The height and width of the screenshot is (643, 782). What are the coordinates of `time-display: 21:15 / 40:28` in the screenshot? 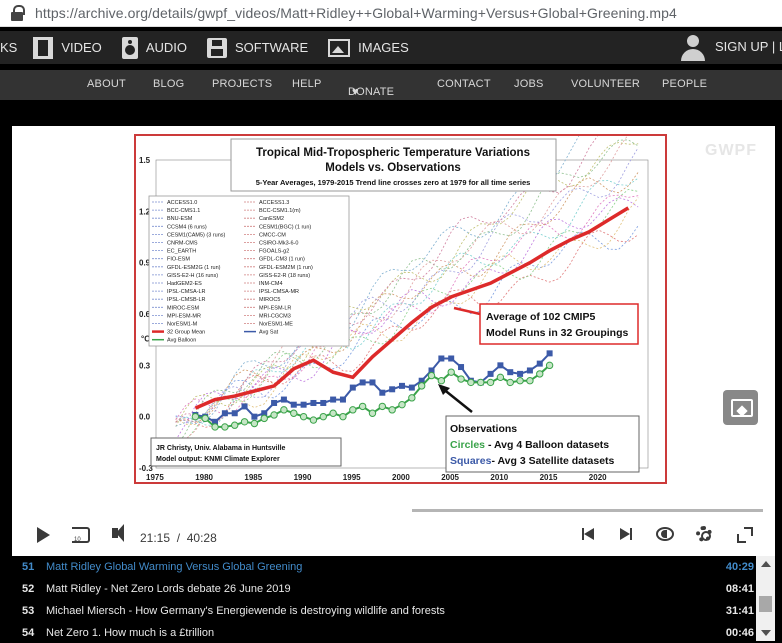 It's located at (178, 538).